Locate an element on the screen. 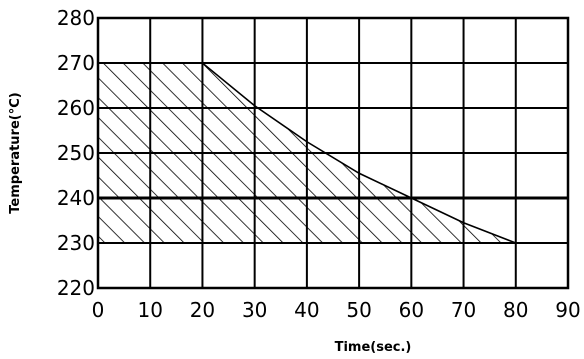  x-tick-label: 70 is located at coordinates (463, 310).